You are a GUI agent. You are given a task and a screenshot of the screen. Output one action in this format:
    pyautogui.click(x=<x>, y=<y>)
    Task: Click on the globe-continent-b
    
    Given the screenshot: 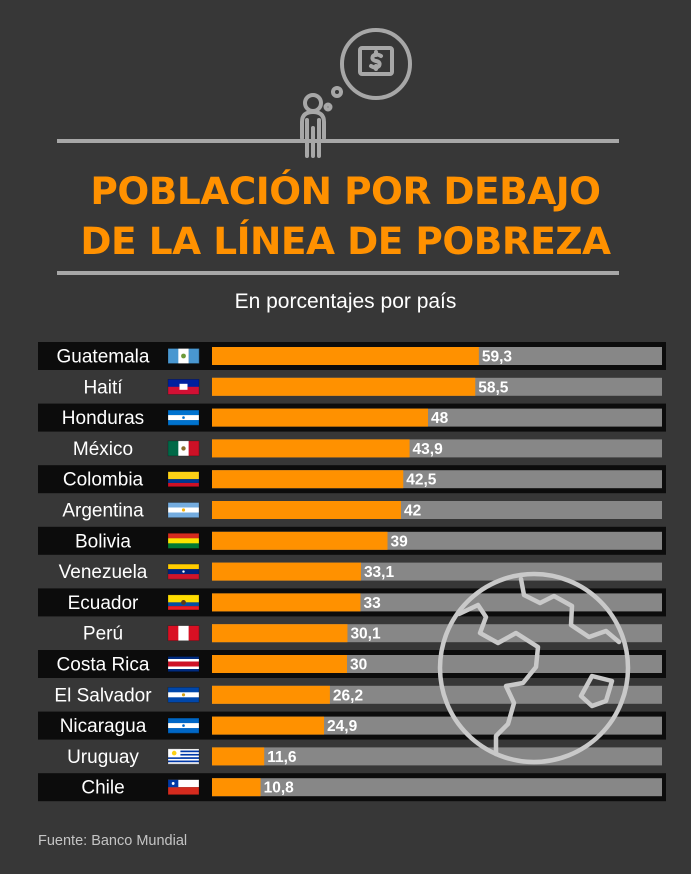 What is the action you would take?
    pyautogui.click(x=570, y=610)
    